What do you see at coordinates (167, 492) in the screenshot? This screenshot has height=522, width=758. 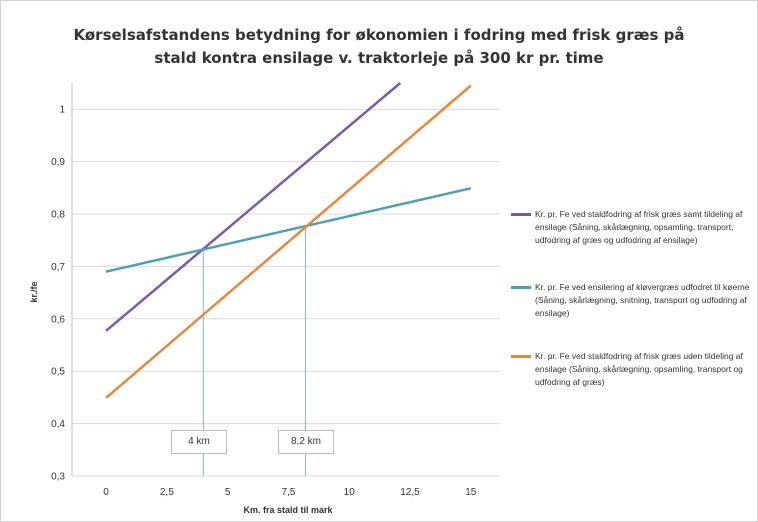 I see `x-tick-label: 2,5` at bounding box center [167, 492].